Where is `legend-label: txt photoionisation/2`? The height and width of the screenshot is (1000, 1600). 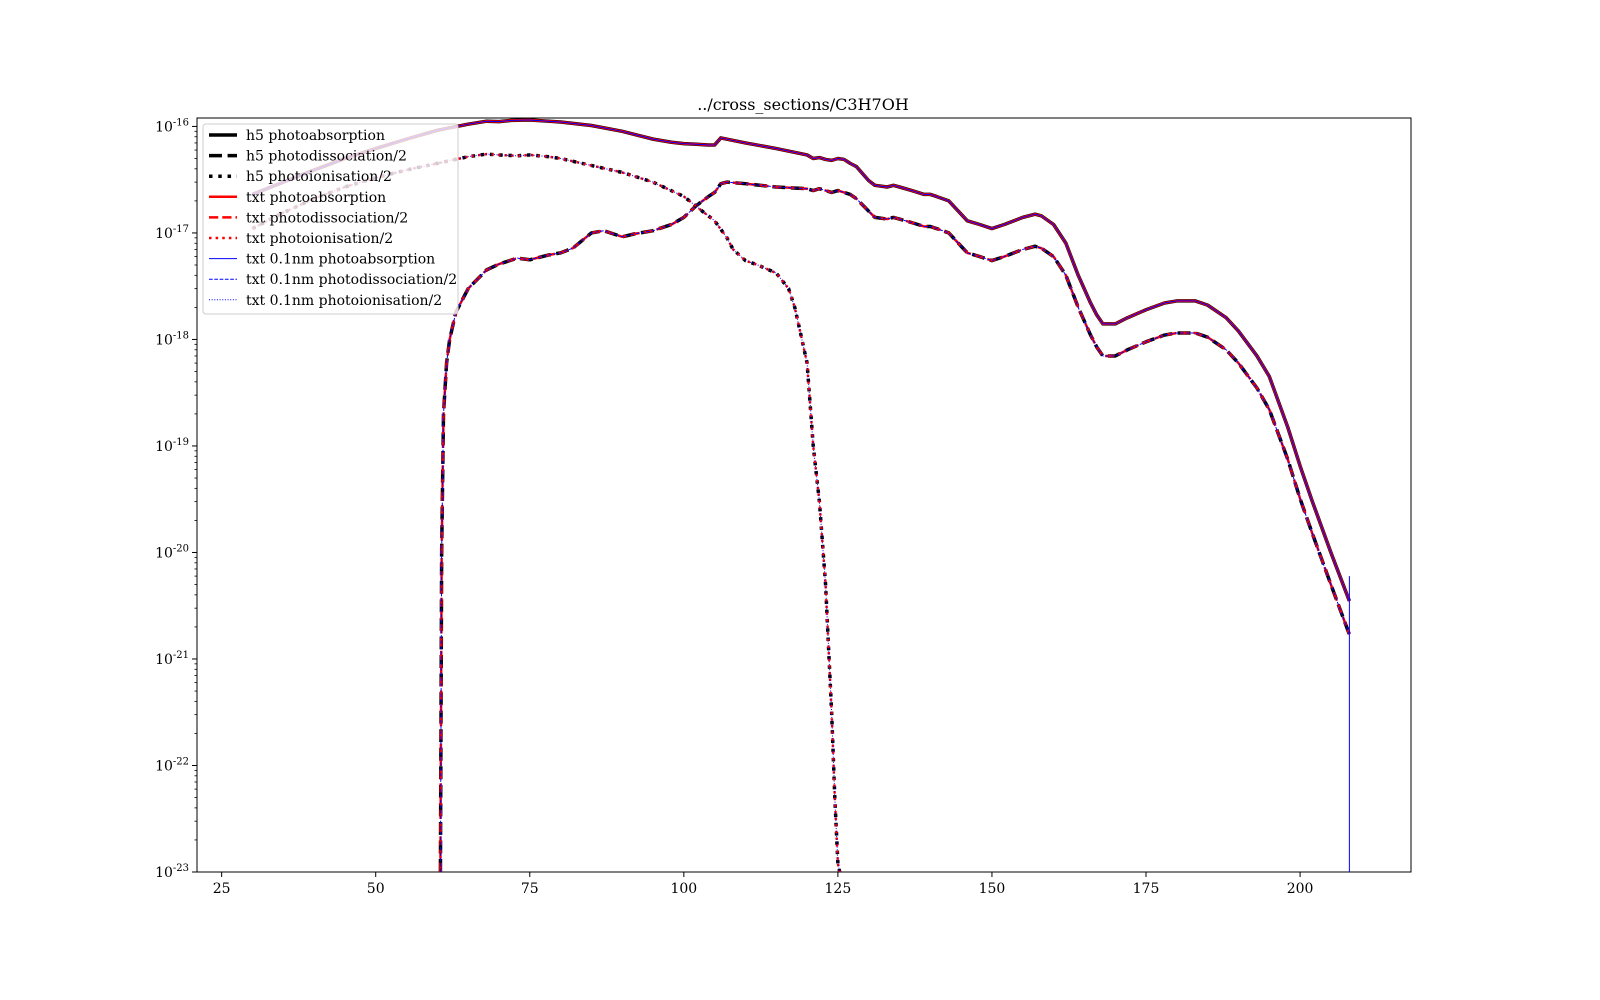
legend-label: txt photoionisation/2 is located at coordinates (319, 239).